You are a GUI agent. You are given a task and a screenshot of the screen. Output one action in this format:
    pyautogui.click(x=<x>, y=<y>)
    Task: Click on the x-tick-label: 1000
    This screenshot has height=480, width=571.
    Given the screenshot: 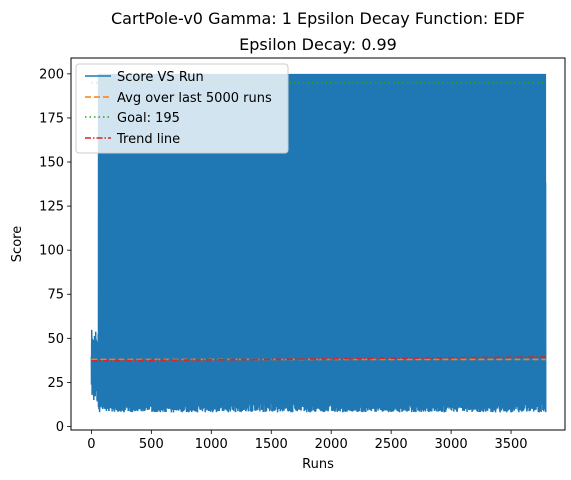 What is the action you would take?
    pyautogui.click(x=211, y=444)
    